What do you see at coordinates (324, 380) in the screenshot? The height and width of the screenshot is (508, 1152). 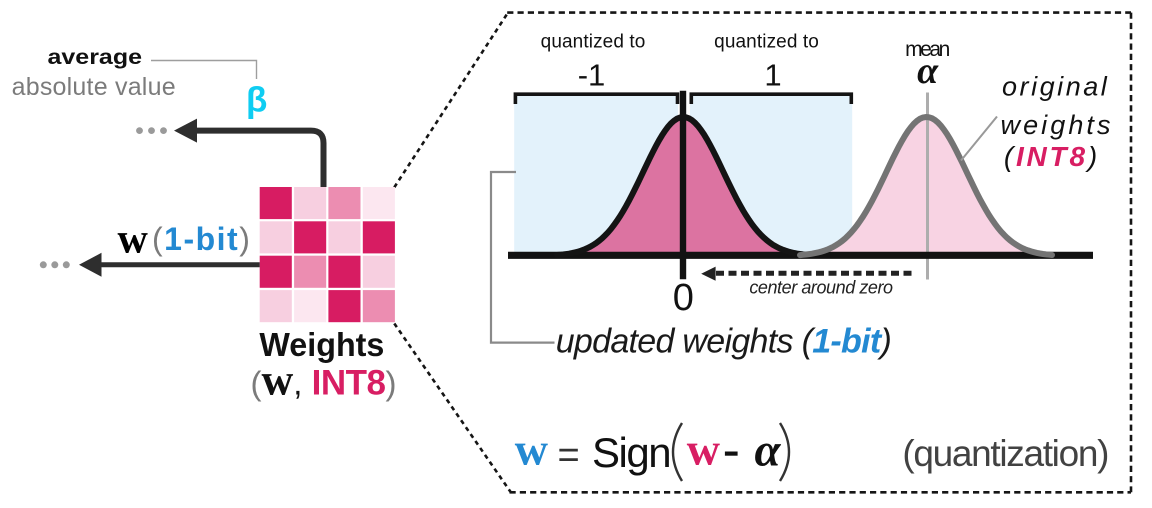 I see `svg-text: (w, INT8)` at bounding box center [324, 380].